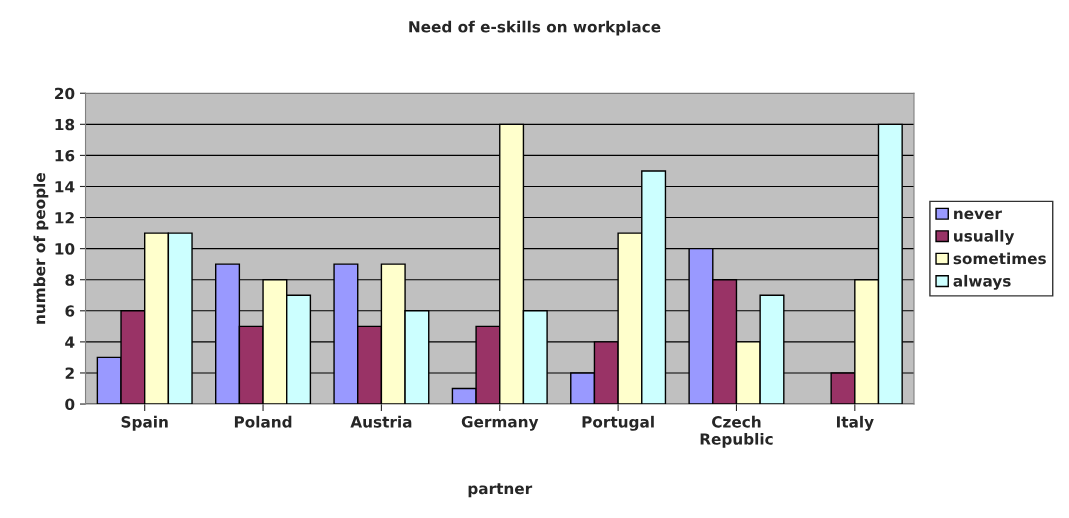 The width and height of the screenshot is (1069, 518). What do you see at coordinates (500, 490) in the screenshot?
I see `x-axis-title: partner` at bounding box center [500, 490].